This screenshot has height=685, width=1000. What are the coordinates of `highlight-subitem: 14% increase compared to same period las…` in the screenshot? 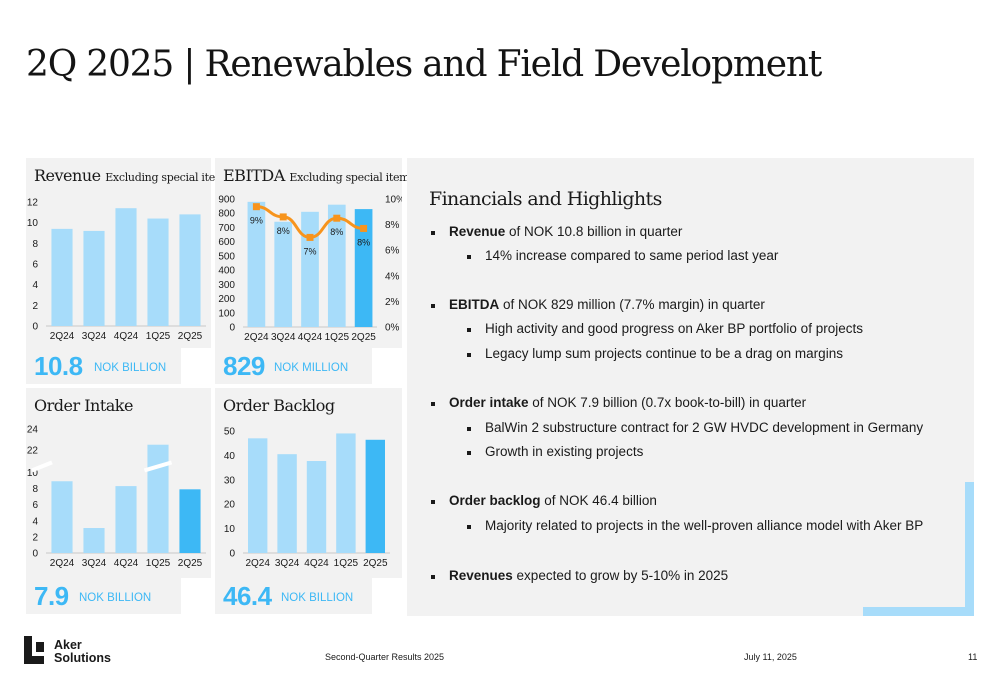 It's located at (623, 255).